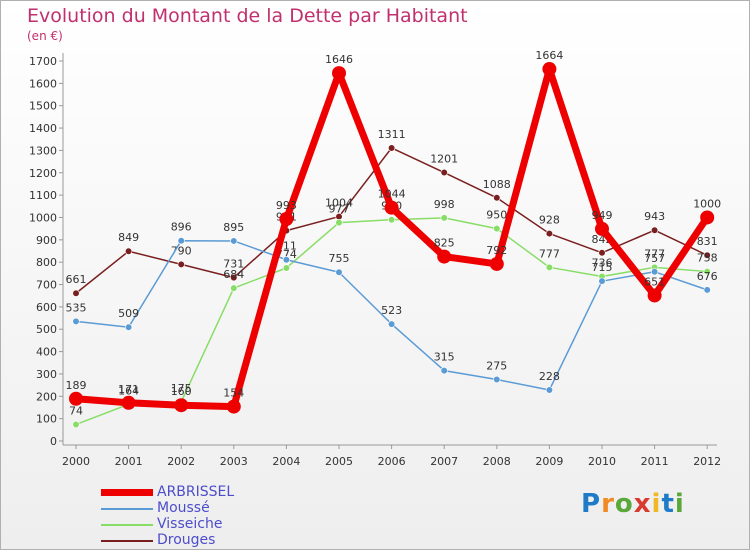 Image resolution: width=750 pixels, height=550 pixels. I want to click on data-label-mouss: 315, so click(444, 357).